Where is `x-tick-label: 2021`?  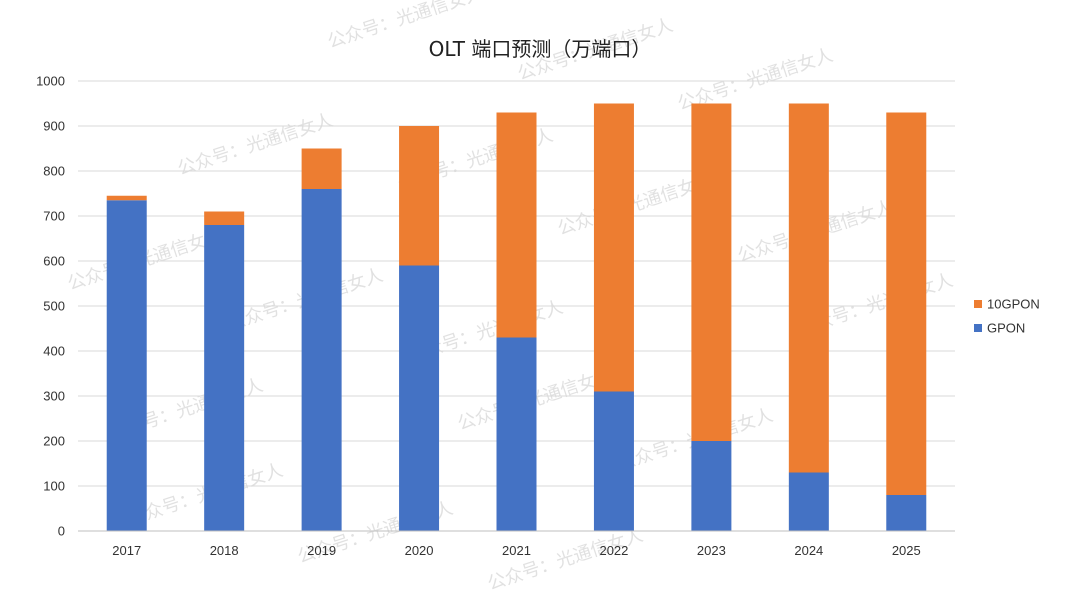
x-tick-label: 2021 is located at coordinates (516, 550).